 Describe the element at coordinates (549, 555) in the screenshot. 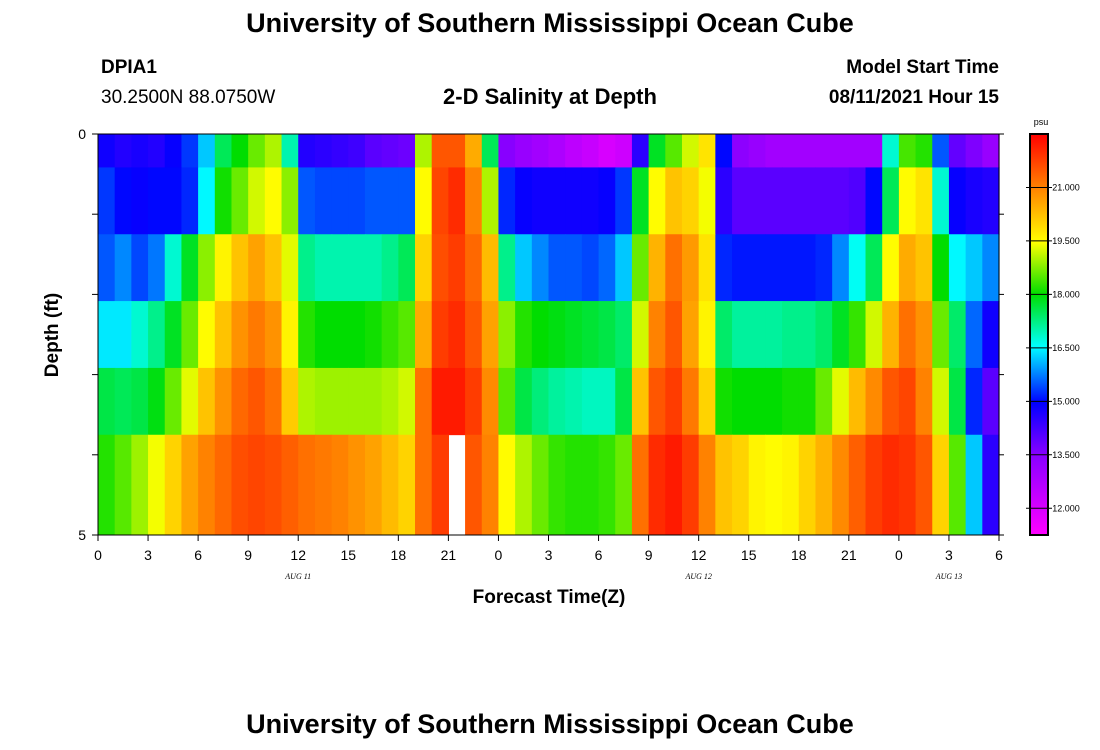

I see `x-tick-label: 3` at that location.